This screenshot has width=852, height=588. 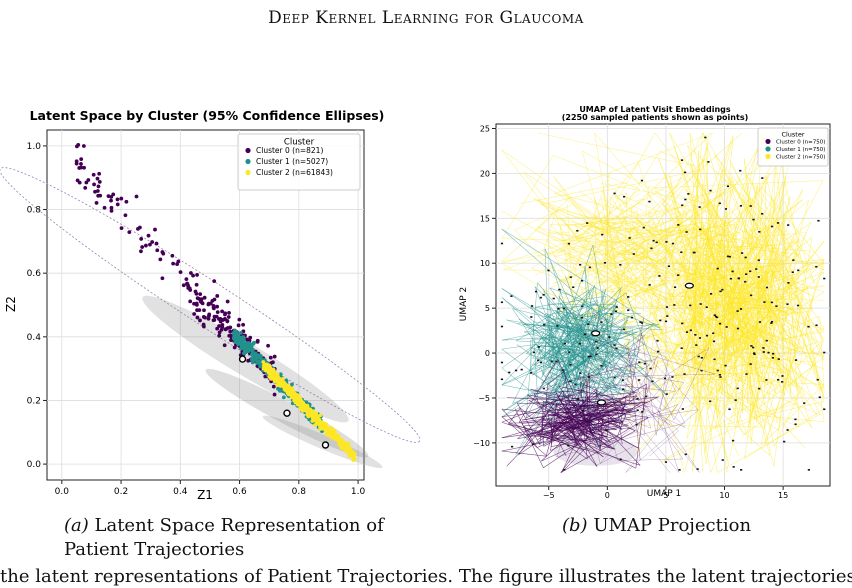 I want to click on legend-marker, so click(x=768, y=149).